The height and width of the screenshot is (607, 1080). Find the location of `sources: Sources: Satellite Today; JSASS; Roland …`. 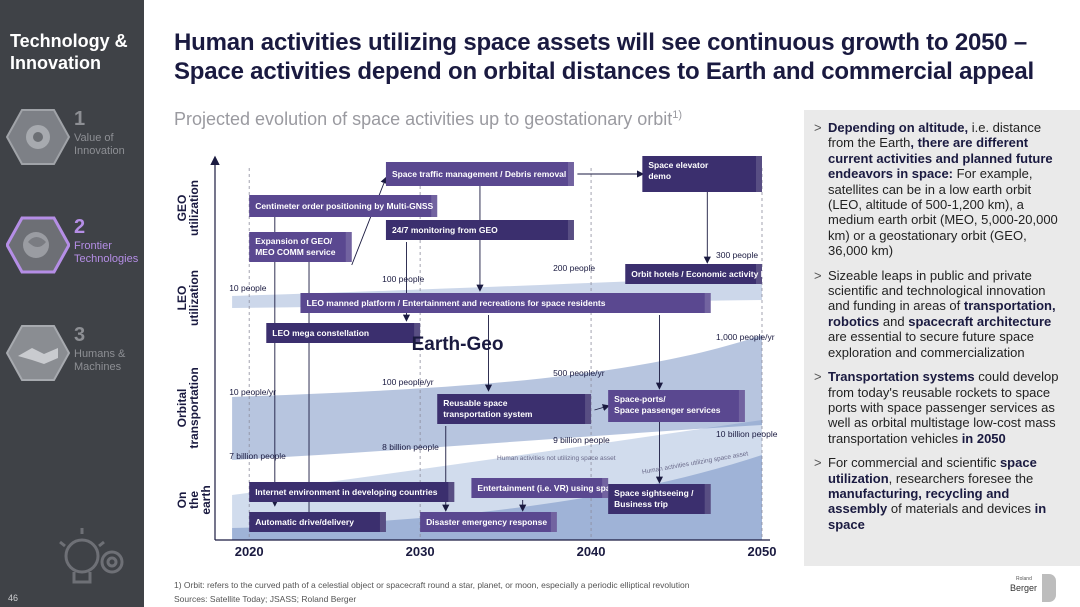

sources: Sources: Satellite Today; JSASS; Roland … is located at coordinates (265, 599).